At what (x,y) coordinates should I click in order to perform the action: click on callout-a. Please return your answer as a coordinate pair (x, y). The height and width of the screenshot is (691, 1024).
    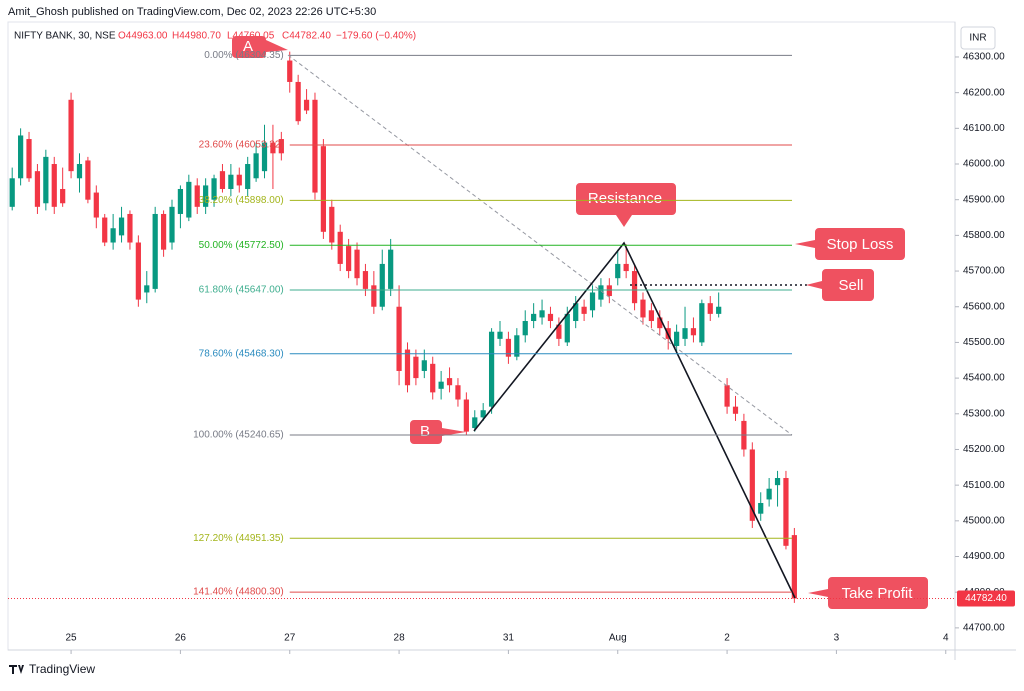
    Looking at the image, I should click on (260, 47).